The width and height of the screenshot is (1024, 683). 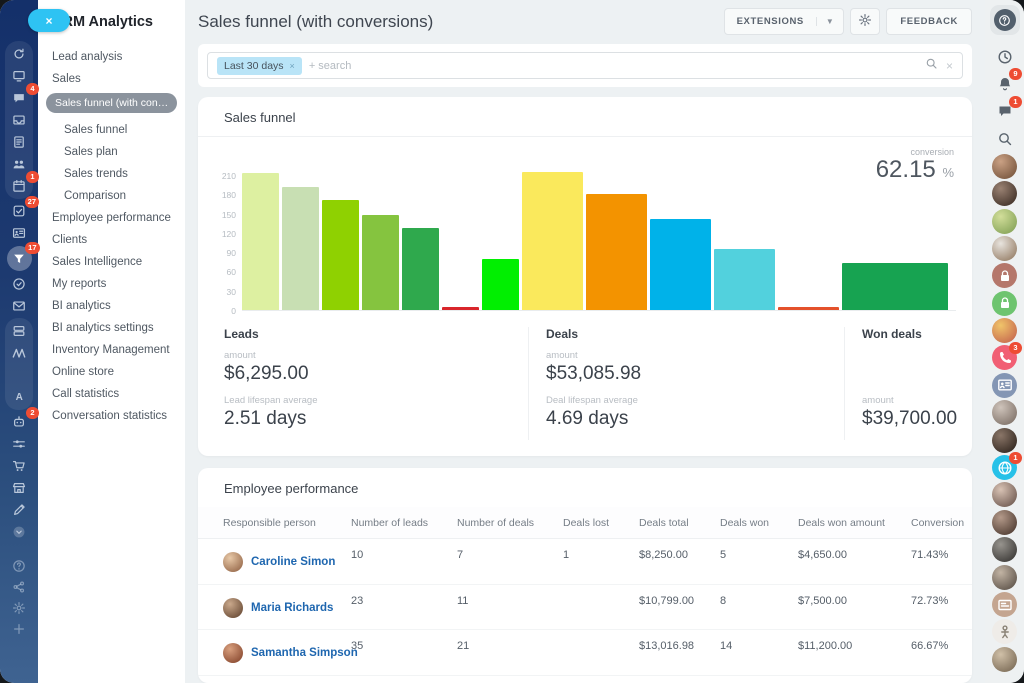 What do you see at coordinates (784, 21) in the screenshot?
I see `extensions-button: EXTENSIONS ▼` at bounding box center [784, 21].